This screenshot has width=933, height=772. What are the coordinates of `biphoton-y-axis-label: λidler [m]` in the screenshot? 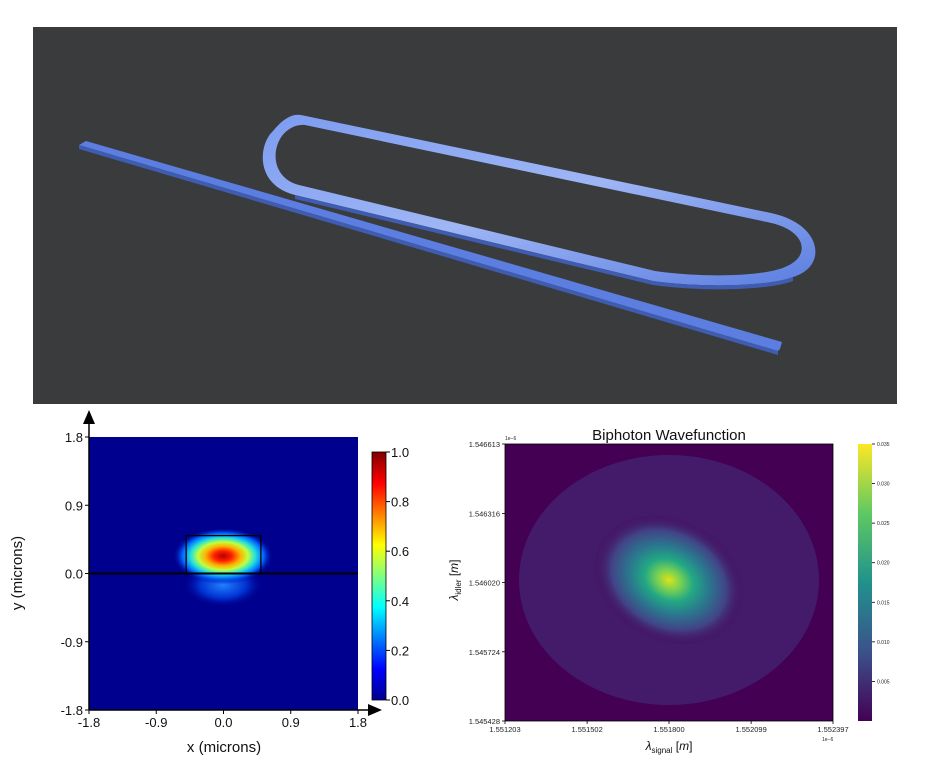 It's located at (455, 580).